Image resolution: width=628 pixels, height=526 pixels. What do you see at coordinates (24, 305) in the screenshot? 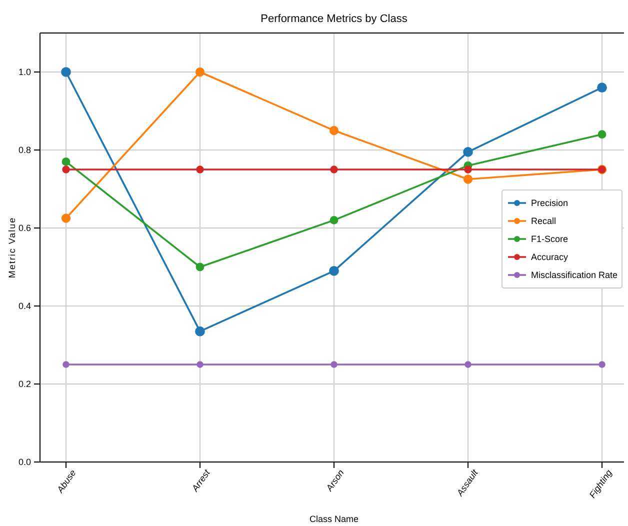
I see `y-tick-label: 0.4` at bounding box center [24, 305].